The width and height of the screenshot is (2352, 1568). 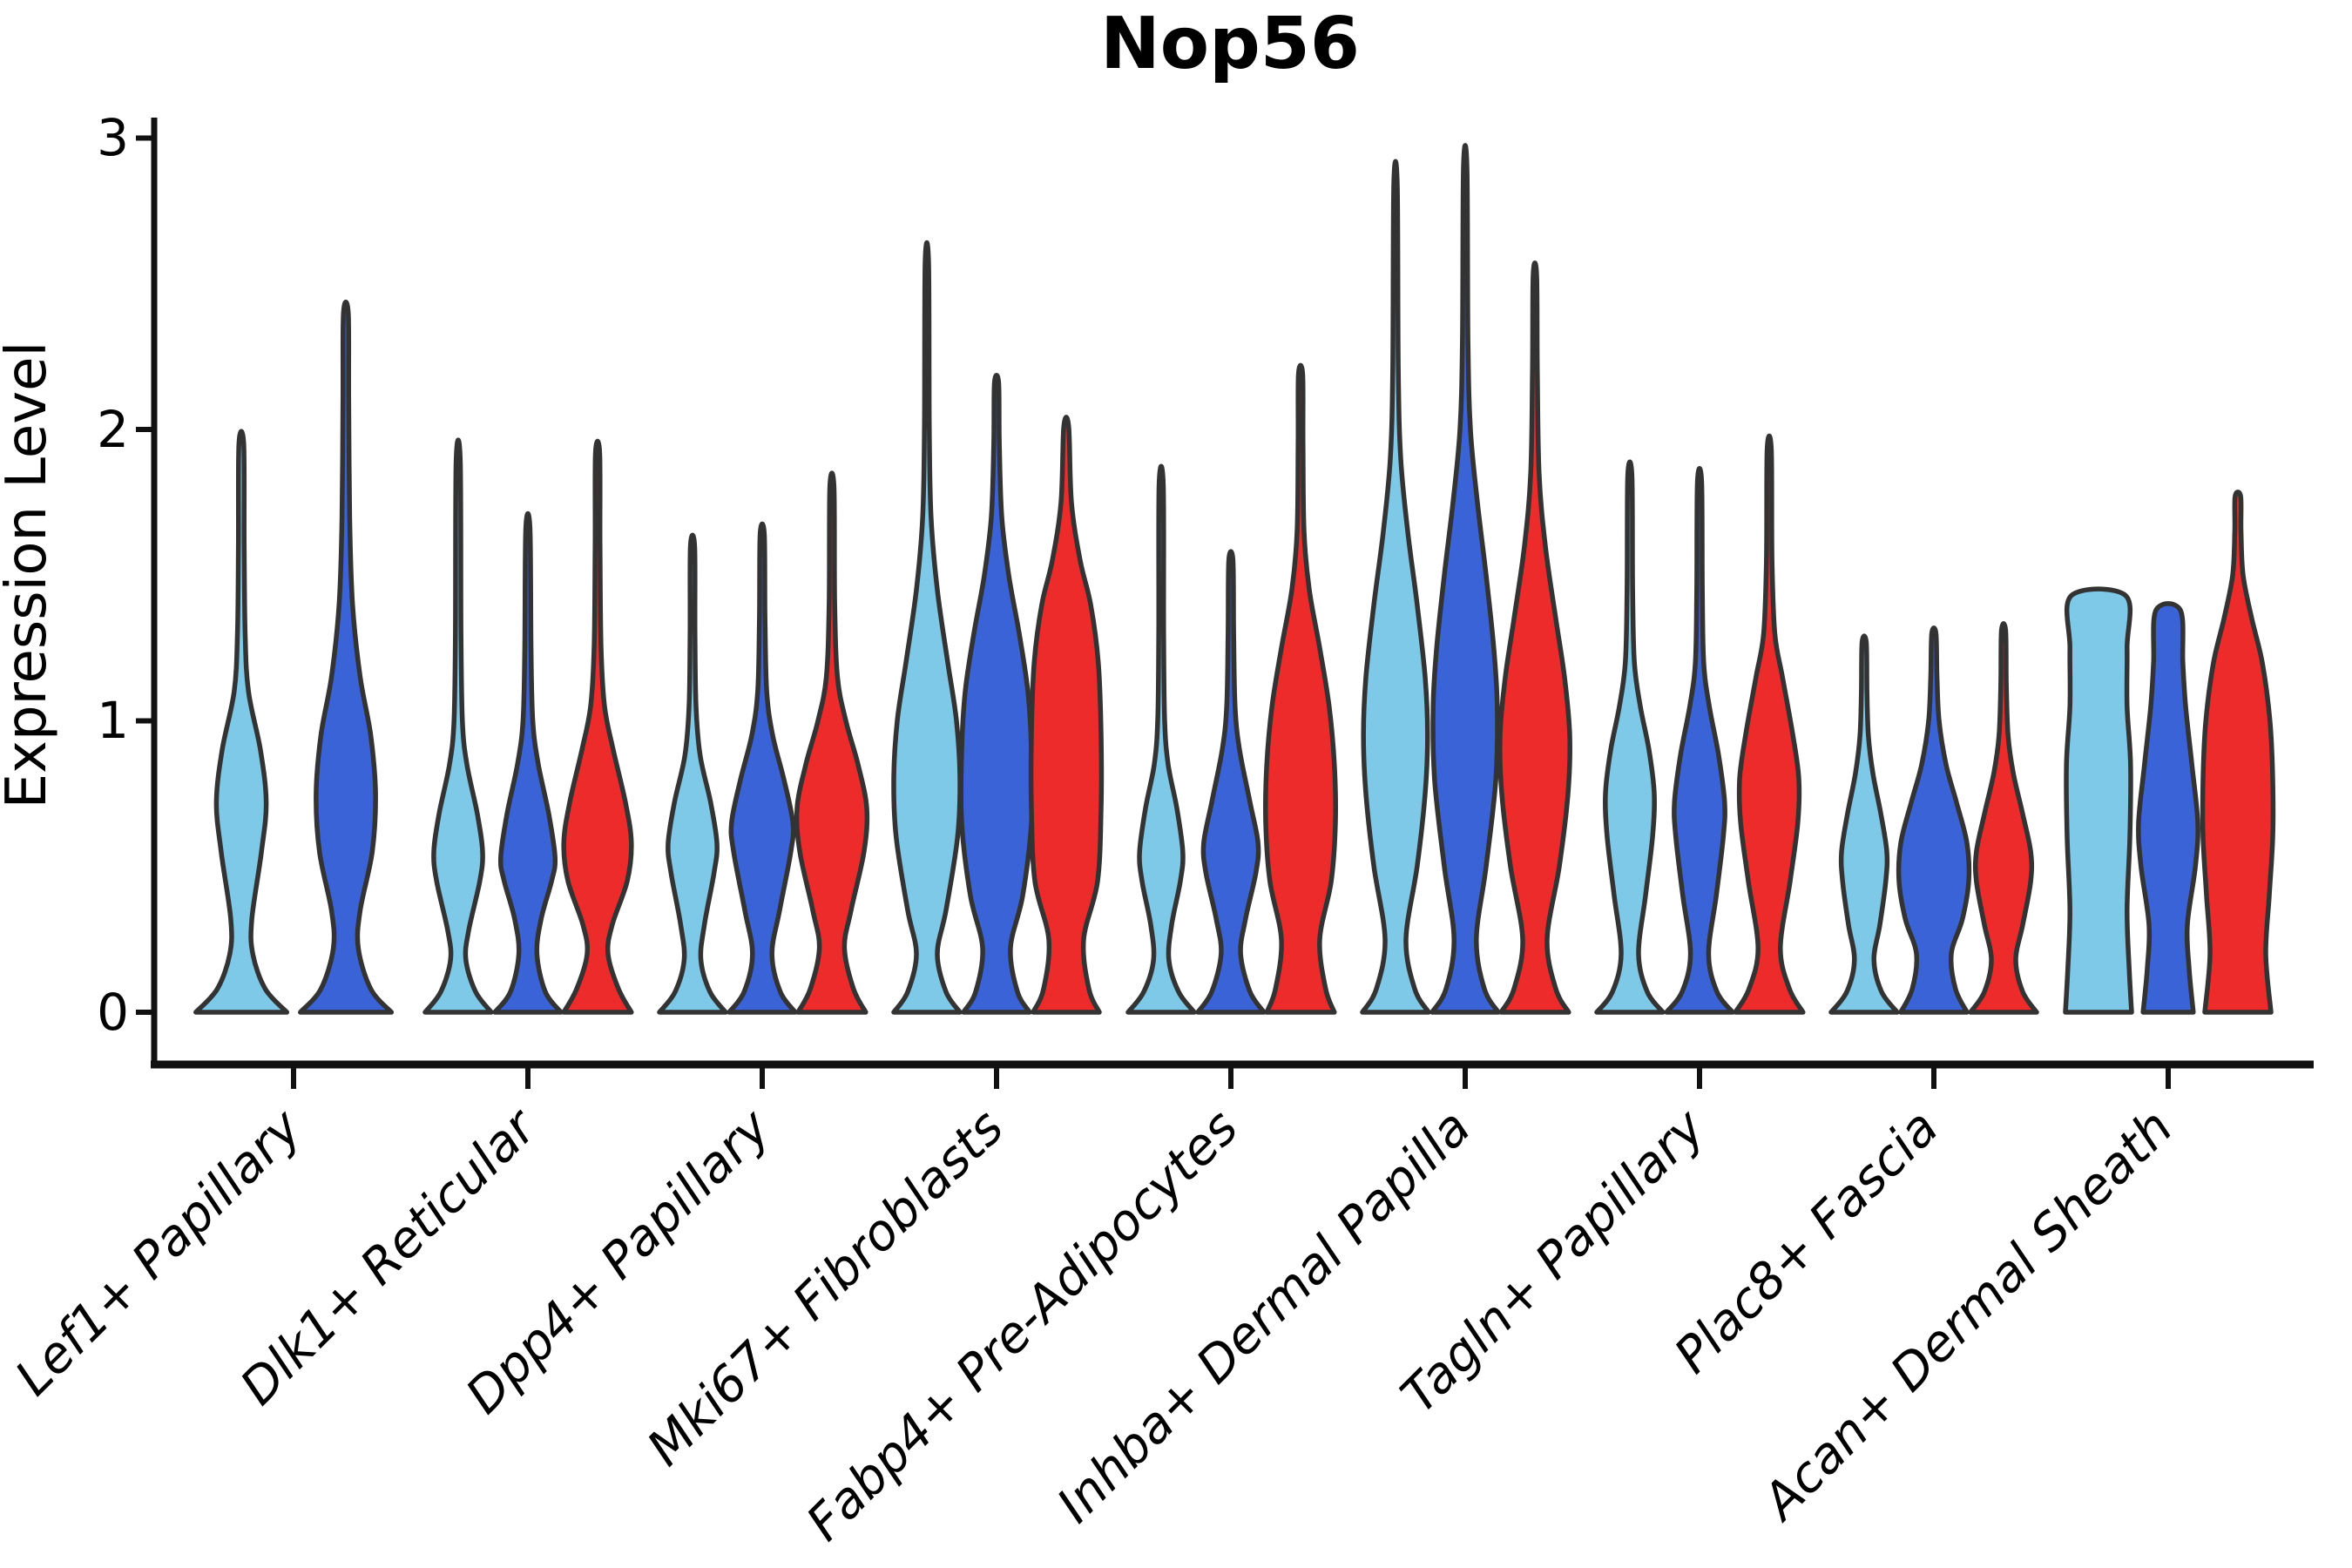 I want to click on violin-inhba-dermal-papilla-dark_blue, so click(x=1465, y=579).